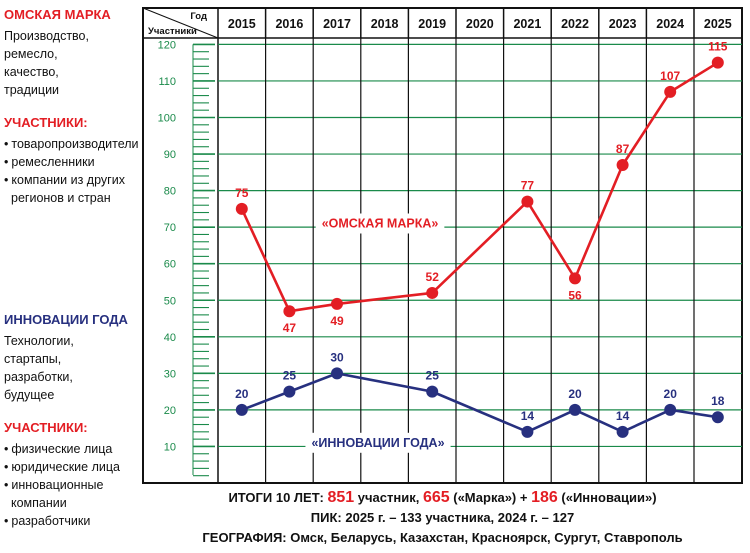 Image resolution: width=750 pixels, height=553 pixels. What do you see at coordinates (170, 447) in the screenshot?
I see `y-tick-label: 10` at bounding box center [170, 447].